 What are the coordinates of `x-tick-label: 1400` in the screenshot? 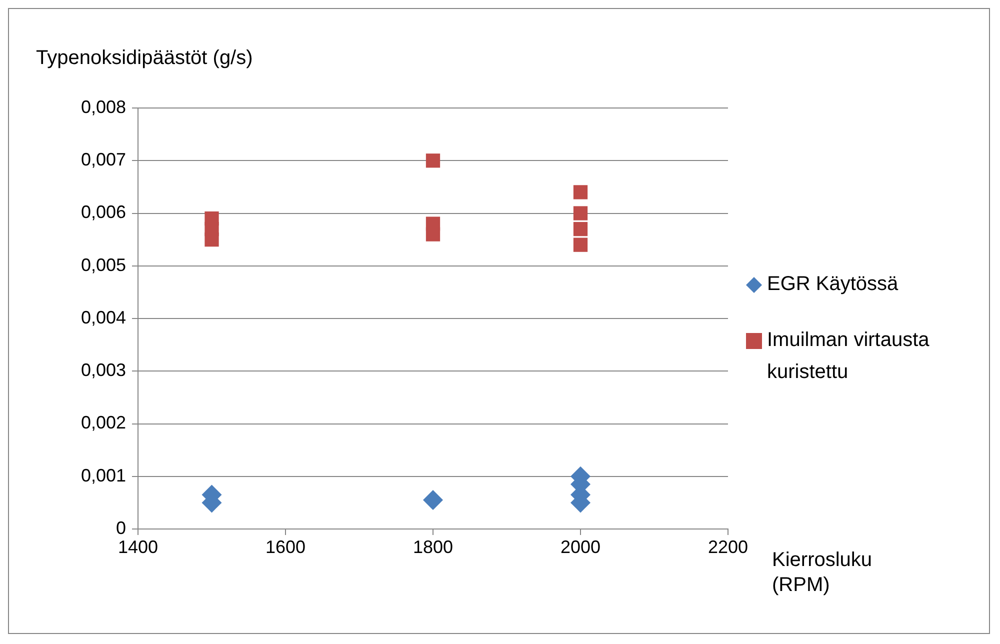 It's located at (138, 546).